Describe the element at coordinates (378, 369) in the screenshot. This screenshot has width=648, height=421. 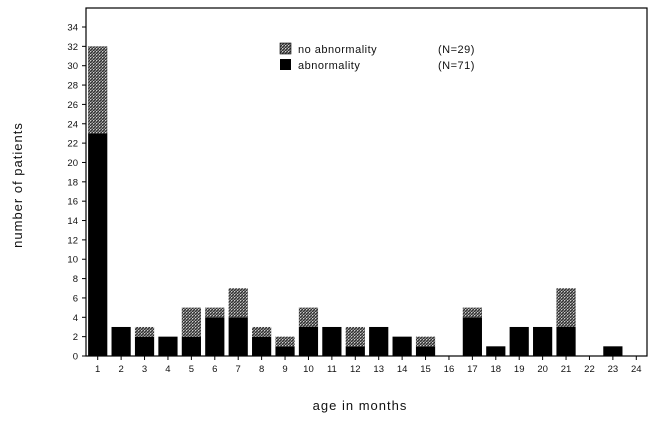
I see `x-tick-label: 13` at that location.